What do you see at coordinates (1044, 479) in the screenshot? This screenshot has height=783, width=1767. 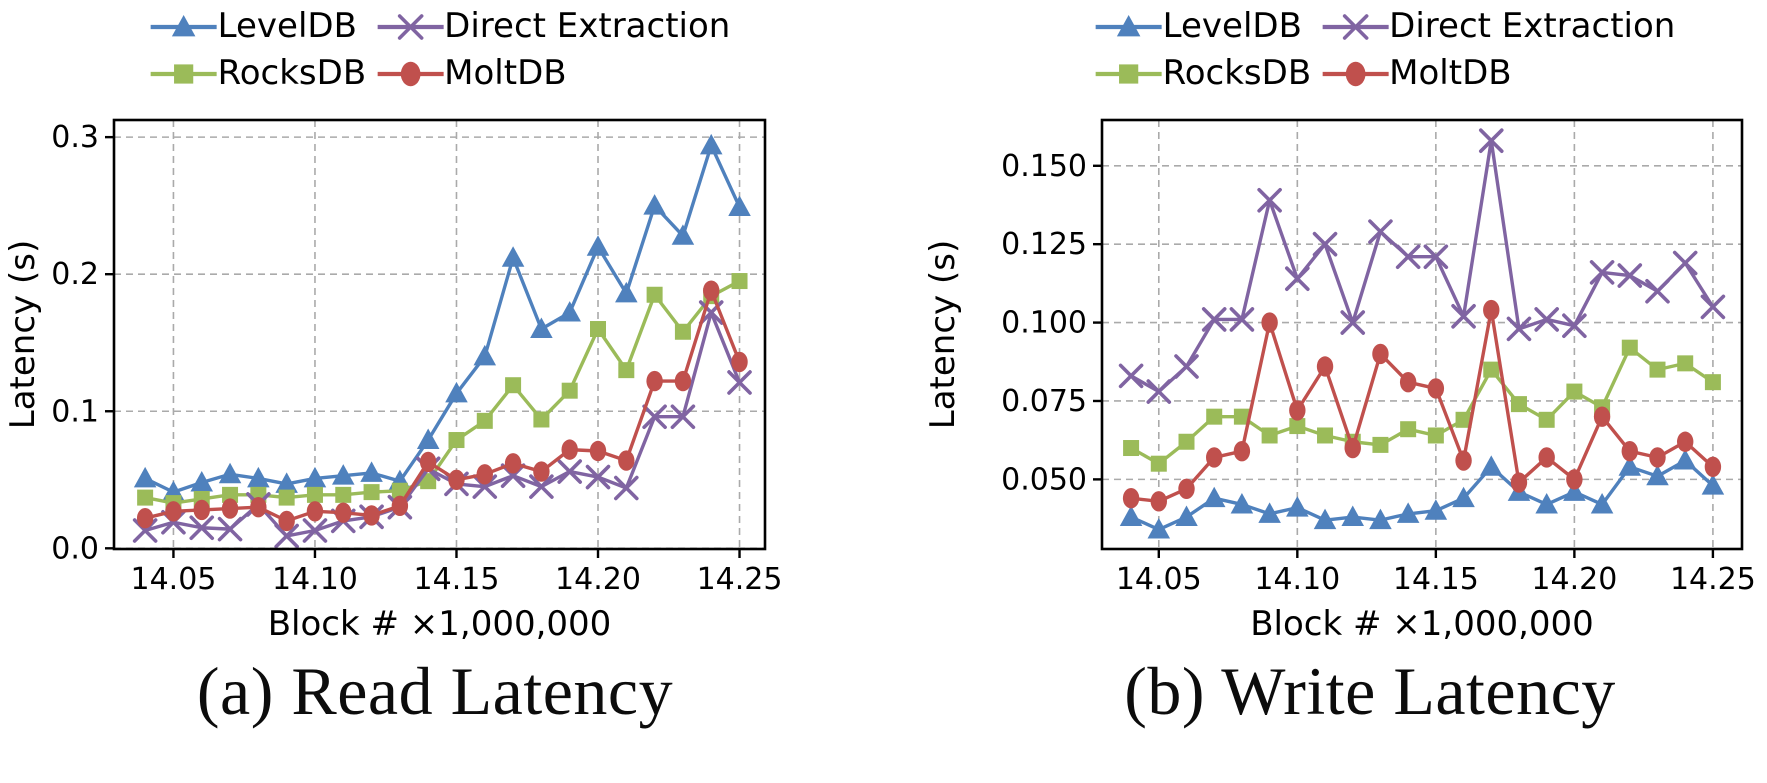 I see `y-tick-label: 0.050` at bounding box center [1044, 479].